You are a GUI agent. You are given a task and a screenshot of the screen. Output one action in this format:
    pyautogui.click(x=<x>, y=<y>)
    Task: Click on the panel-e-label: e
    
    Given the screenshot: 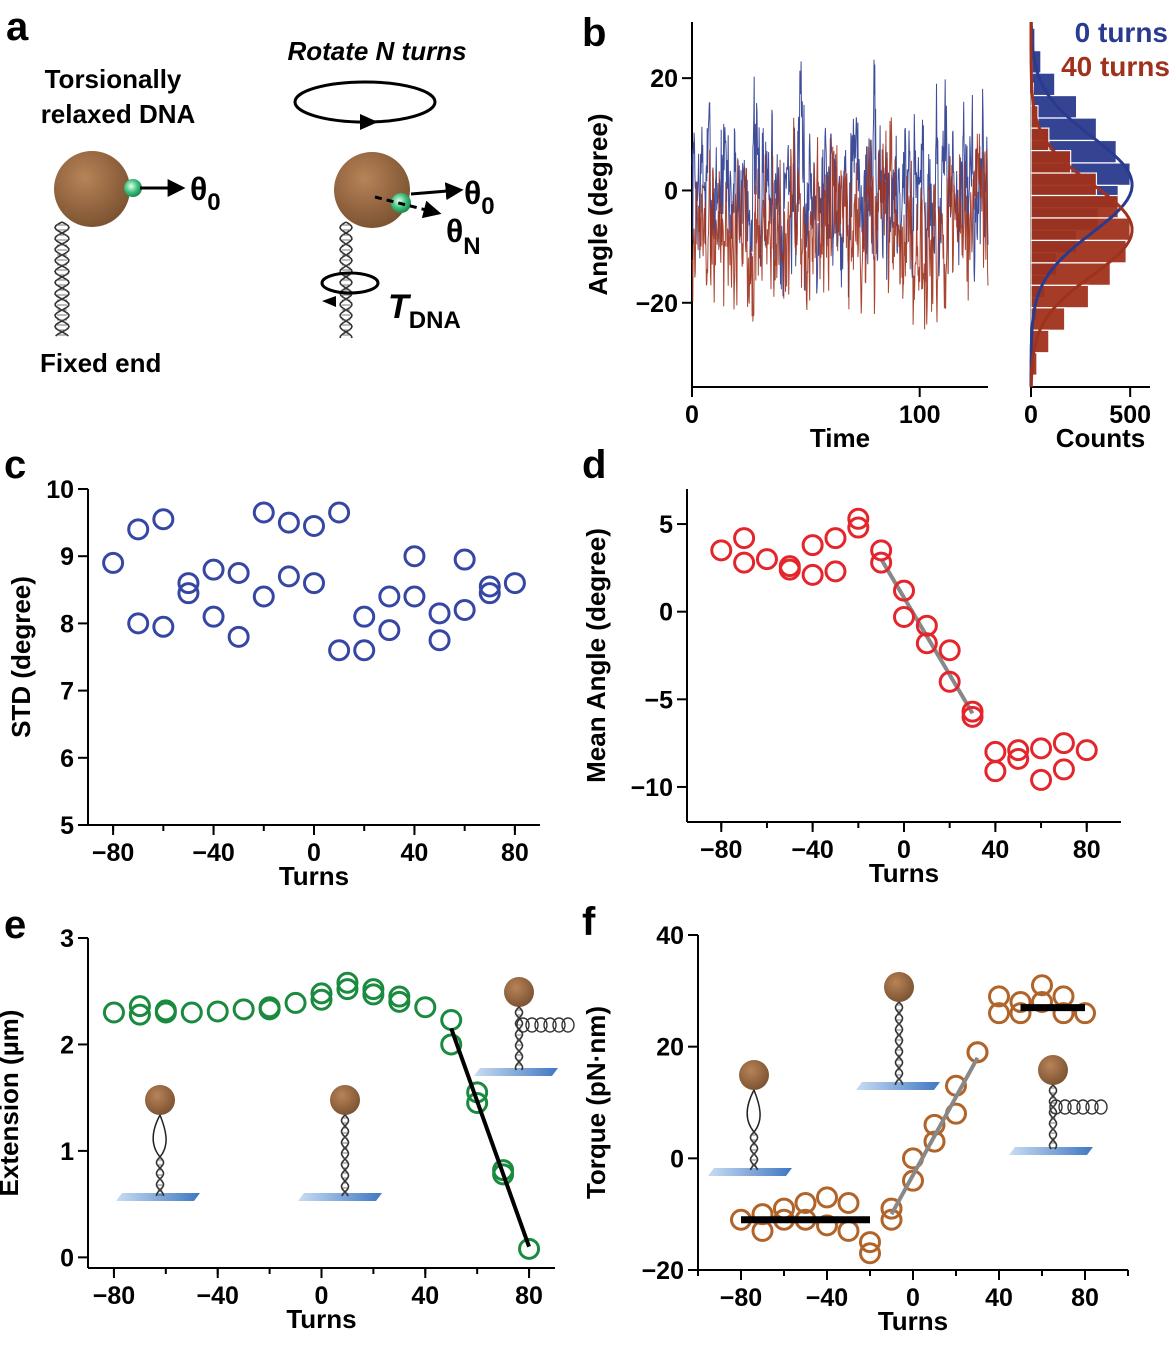 What is the action you would take?
    pyautogui.click(x=15, y=925)
    